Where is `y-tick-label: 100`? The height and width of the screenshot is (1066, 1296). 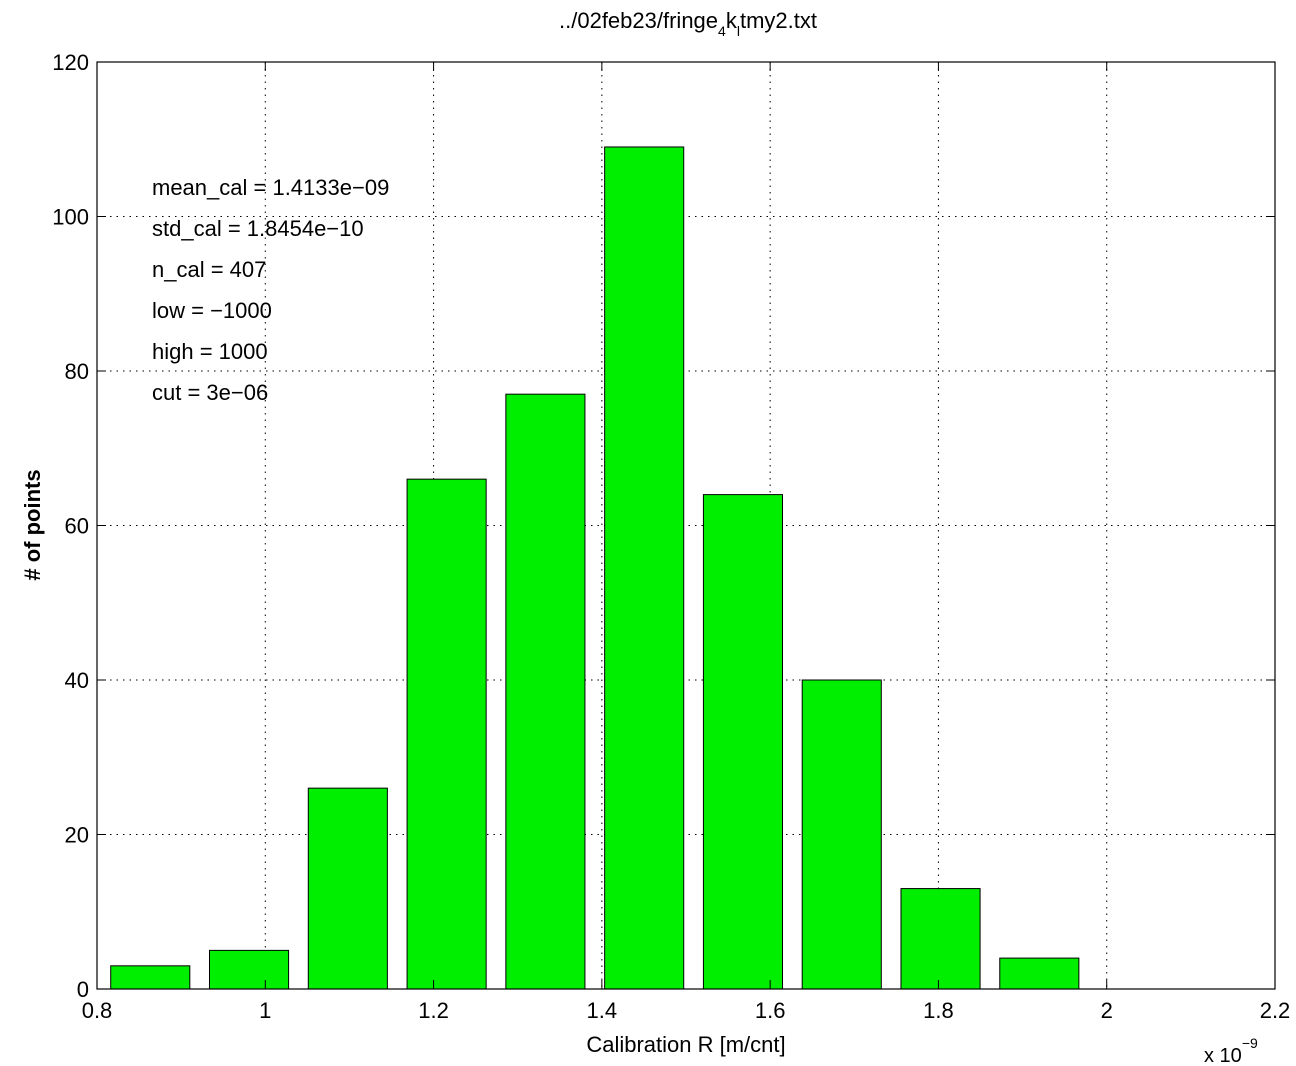
y-tick-label: 100 is located at coordinates (70, 217).